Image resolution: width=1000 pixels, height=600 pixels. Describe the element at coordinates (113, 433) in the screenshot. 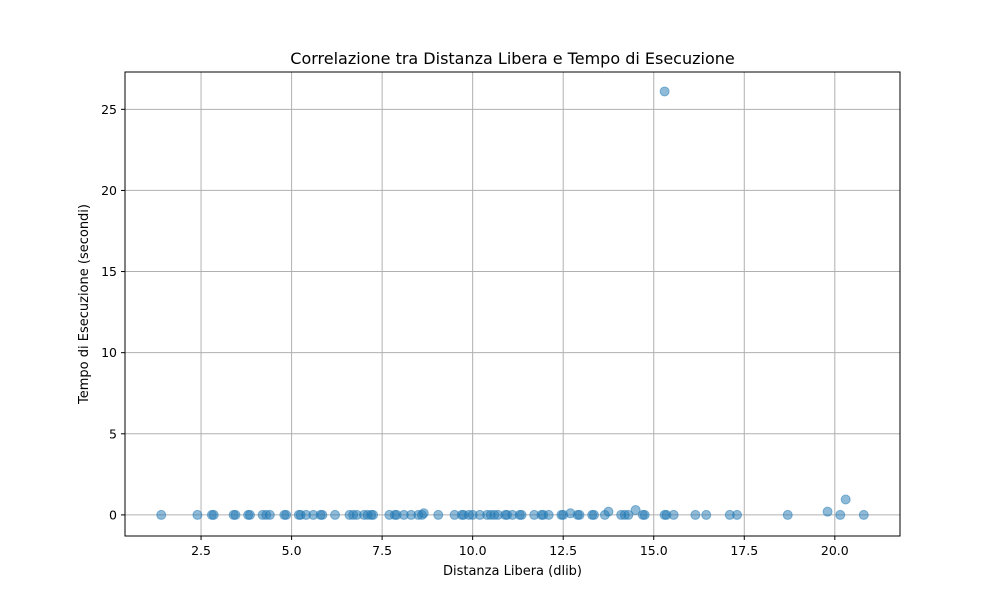

I see `y-tick-label: 5` at that location.